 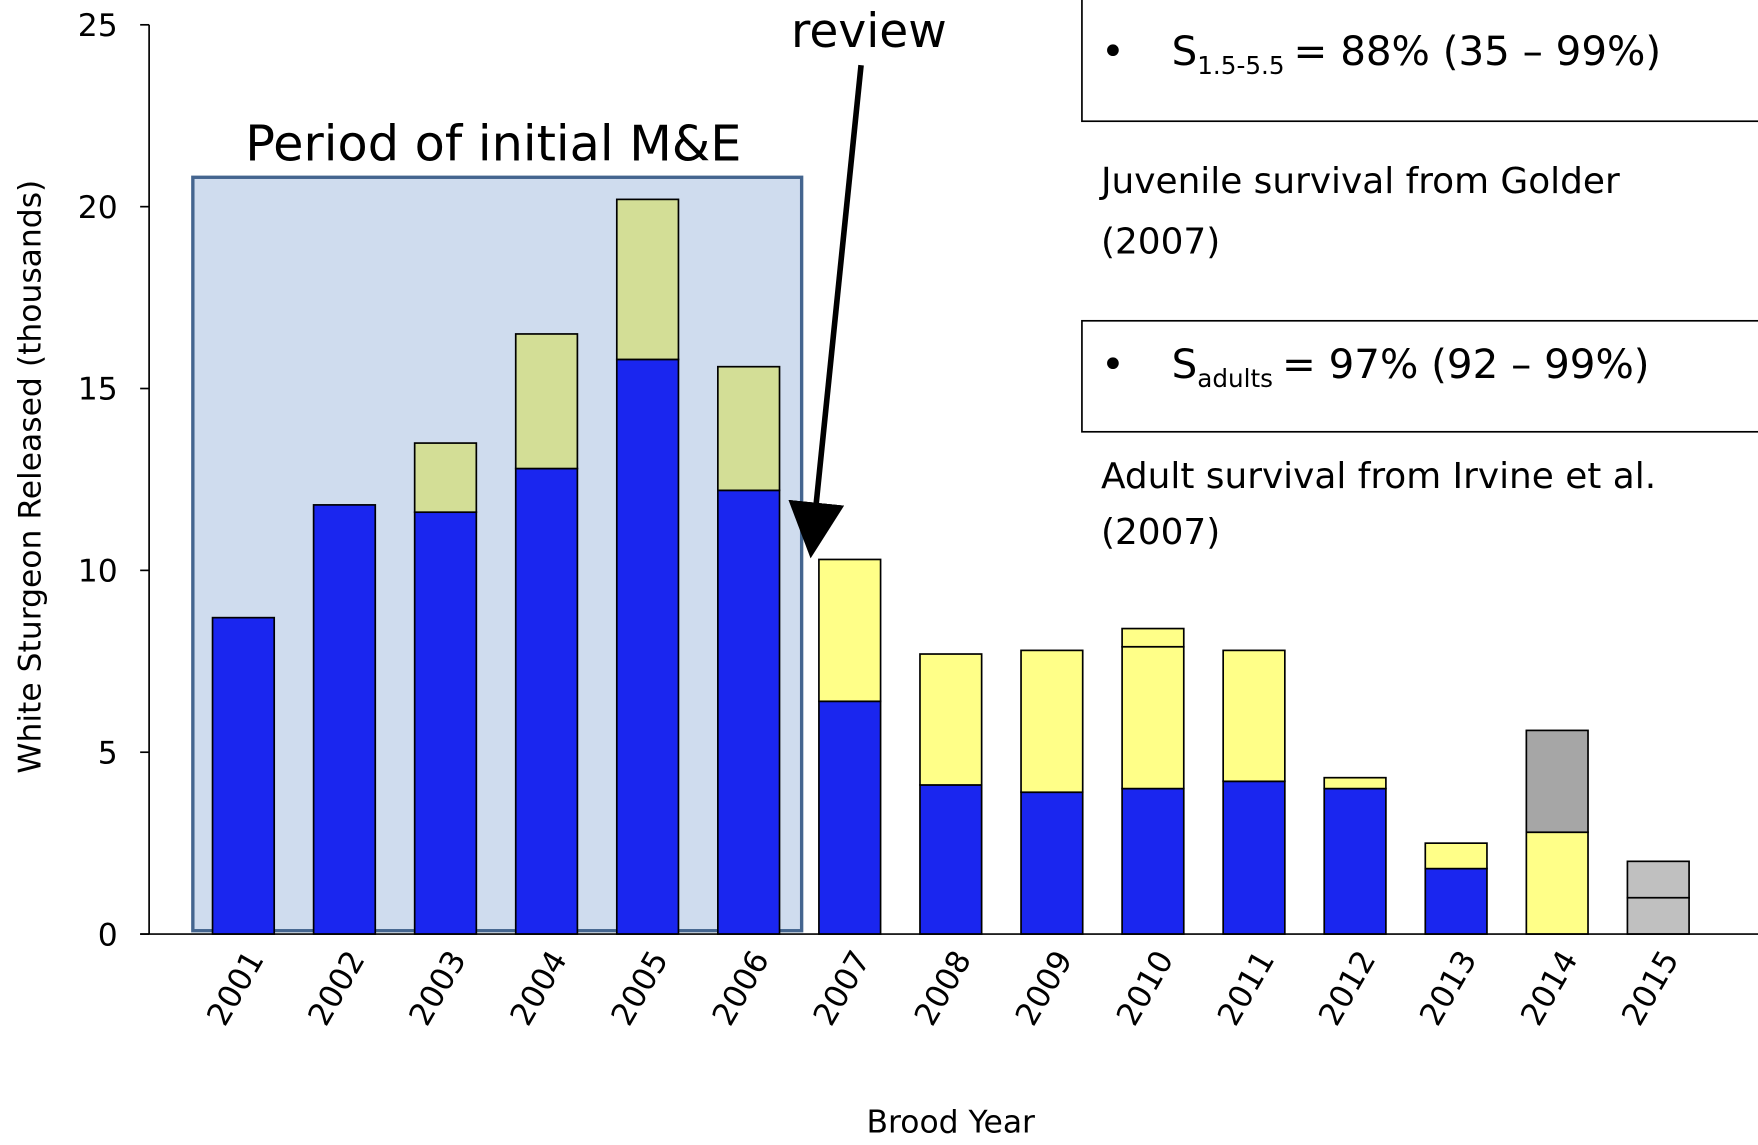 I want to click on x-tick-label: 2013, so click(x=1448, y=988).